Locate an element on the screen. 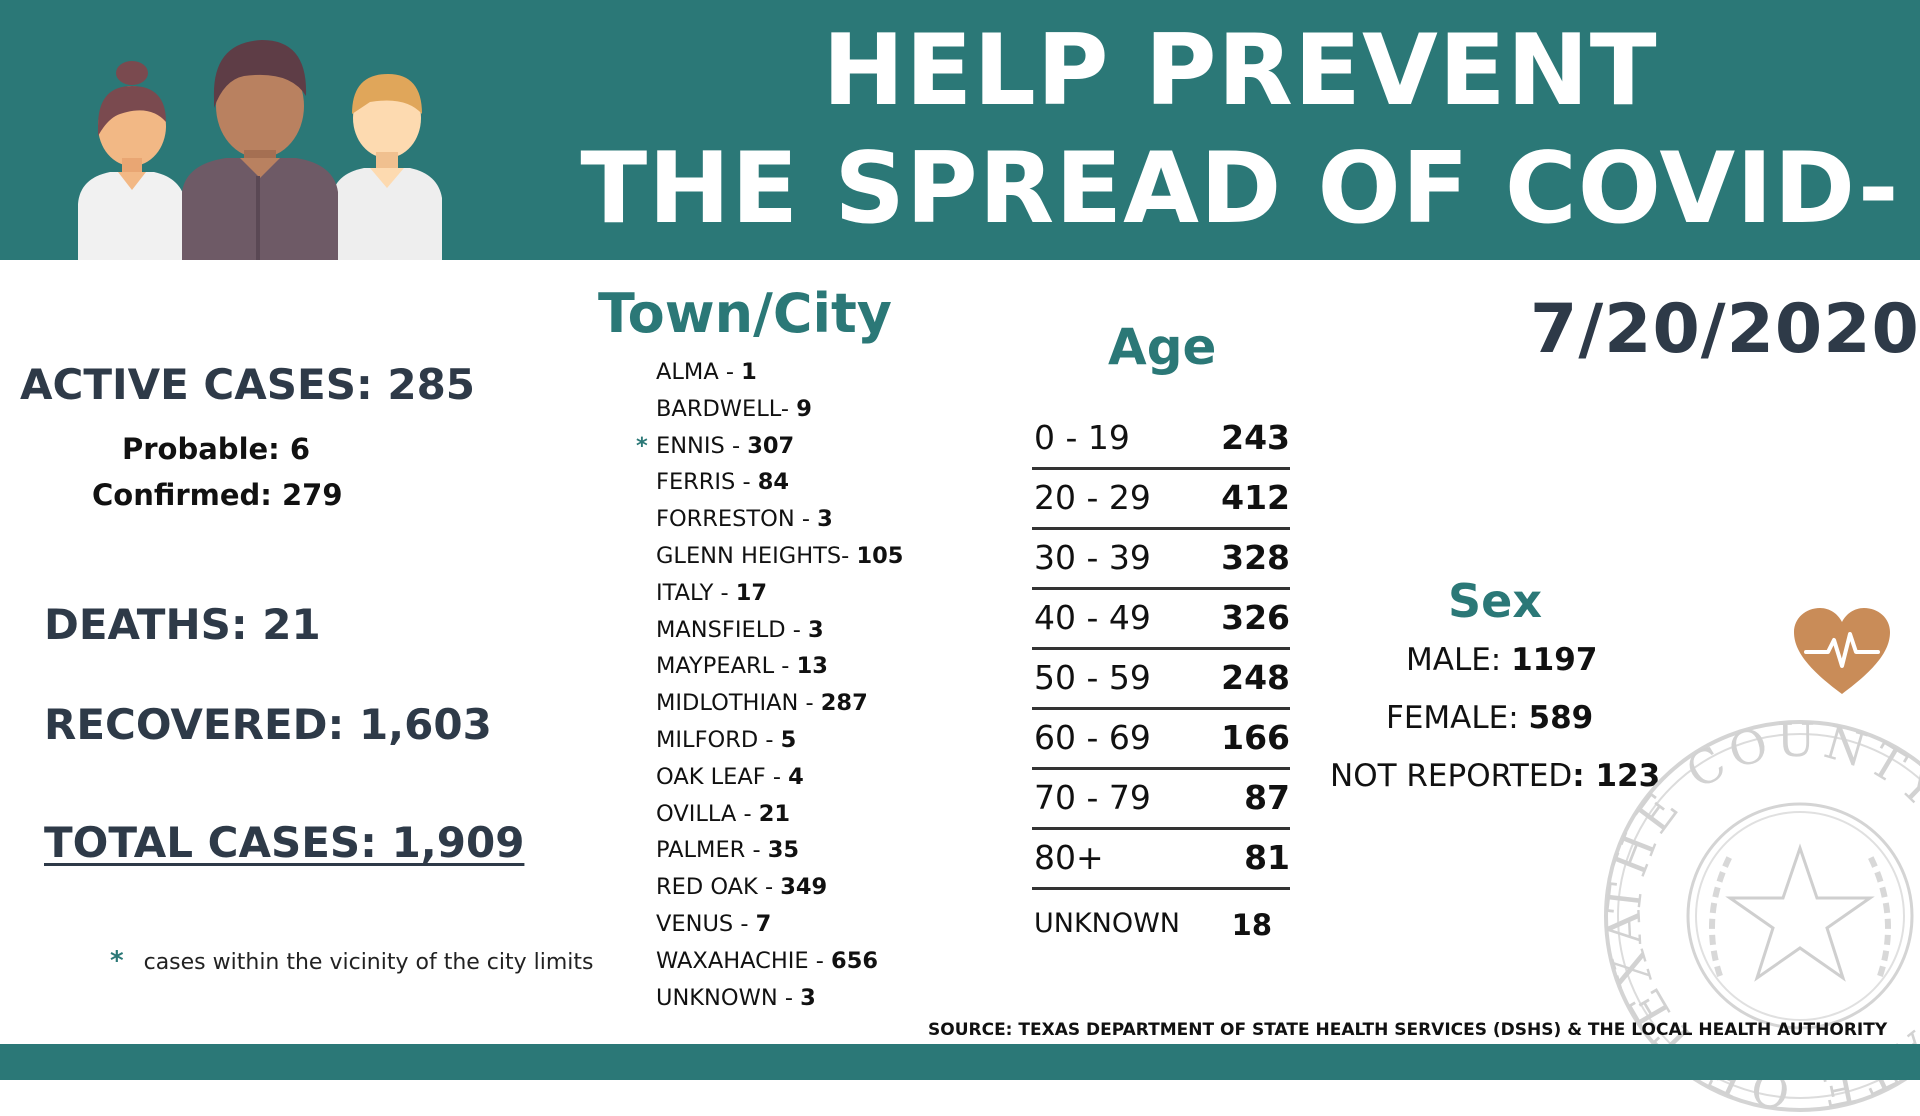 This screenshot has width=1920, height=1116. sex-male-value: 1197 is located at coordinates (1554, 660).